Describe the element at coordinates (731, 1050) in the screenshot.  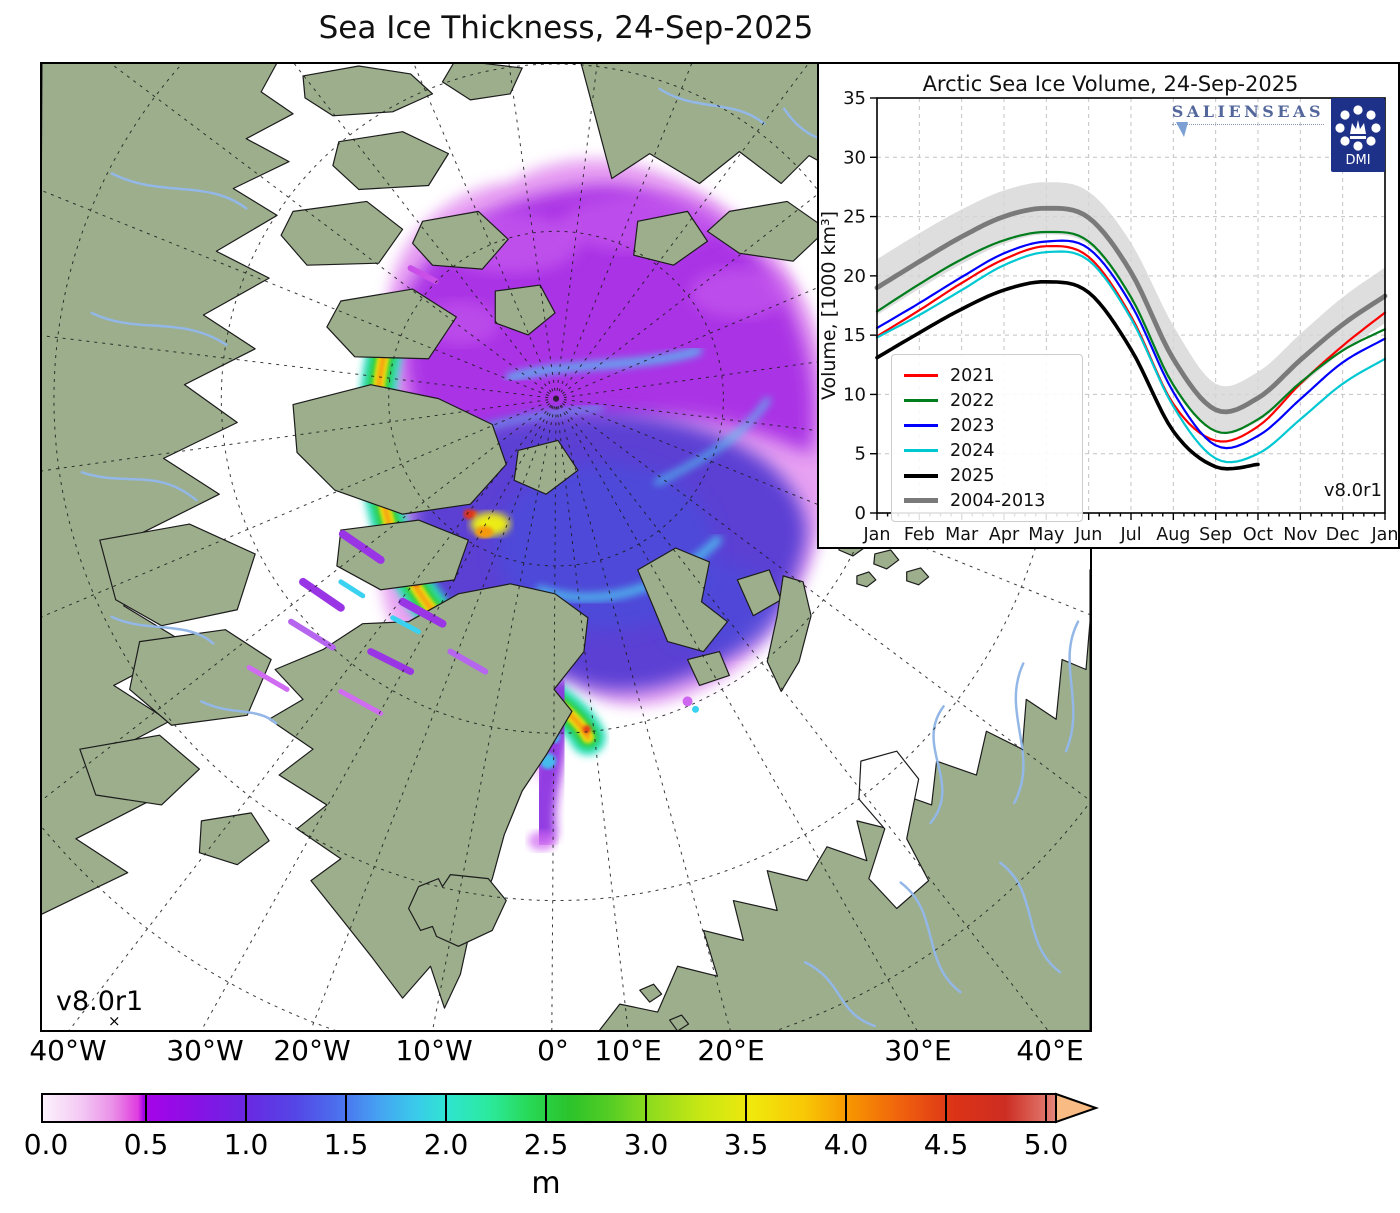
I see `longitude-label: 20°E` at that location.